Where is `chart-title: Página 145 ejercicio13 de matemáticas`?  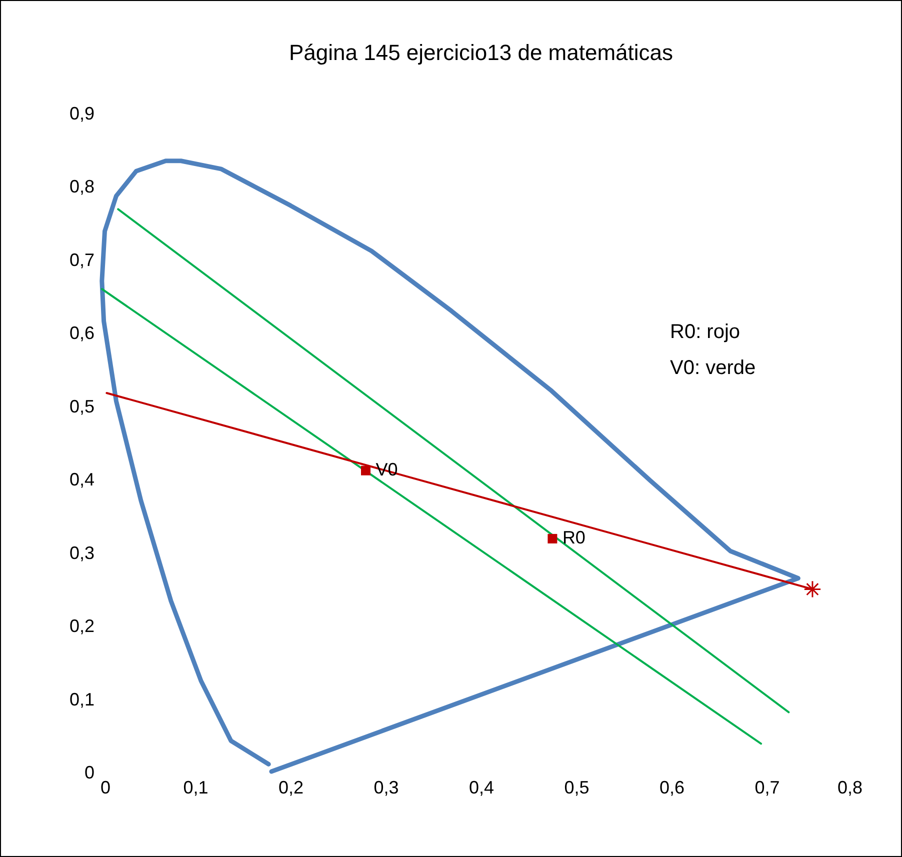 chart-title: Página 145 ejercicio13 de matemáticas is located at coordinates (481, 52).